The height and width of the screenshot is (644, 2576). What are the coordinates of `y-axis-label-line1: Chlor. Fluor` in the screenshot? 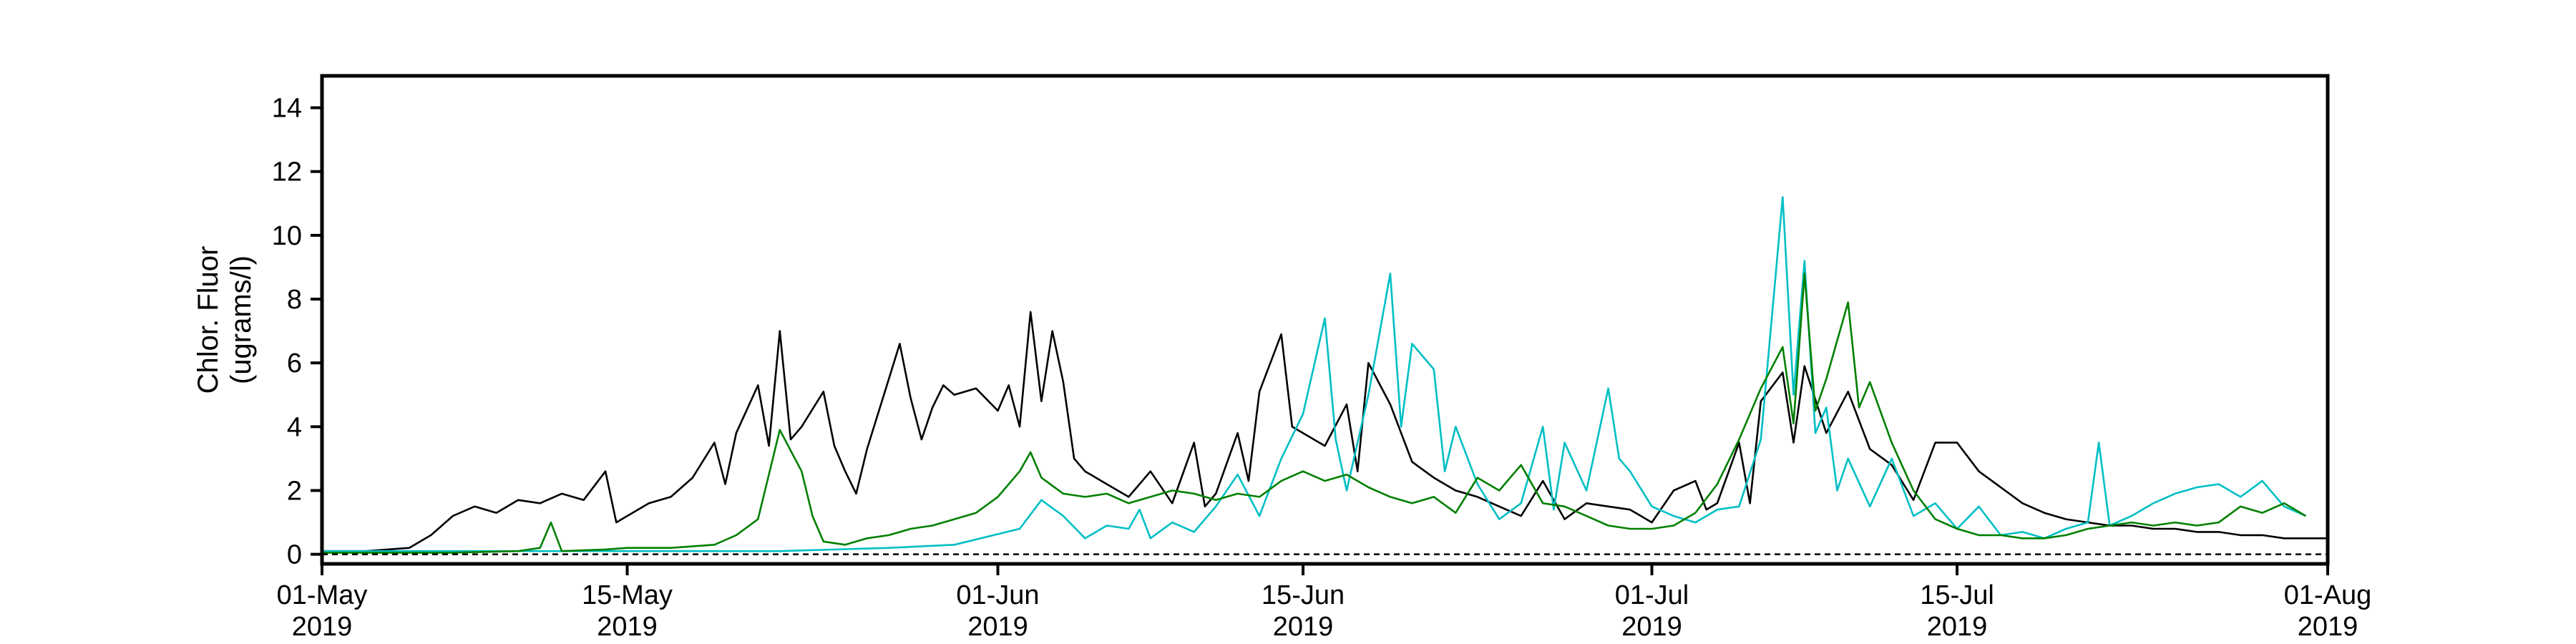 It's located at (208, 320).